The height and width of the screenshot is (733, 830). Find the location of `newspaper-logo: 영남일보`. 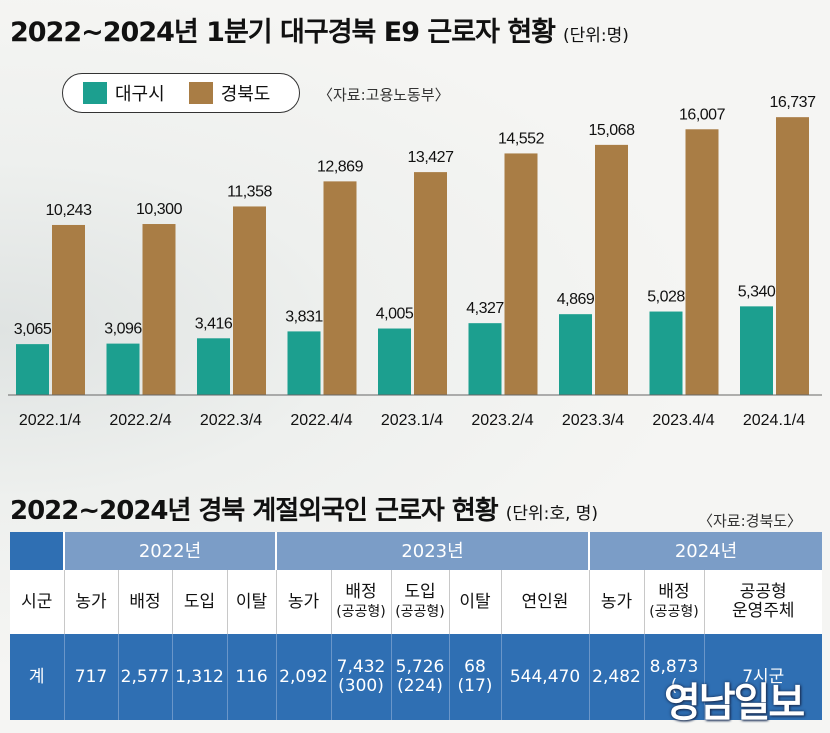

newspaper-logo: 영남일보 is located at coordinates (734, 703).